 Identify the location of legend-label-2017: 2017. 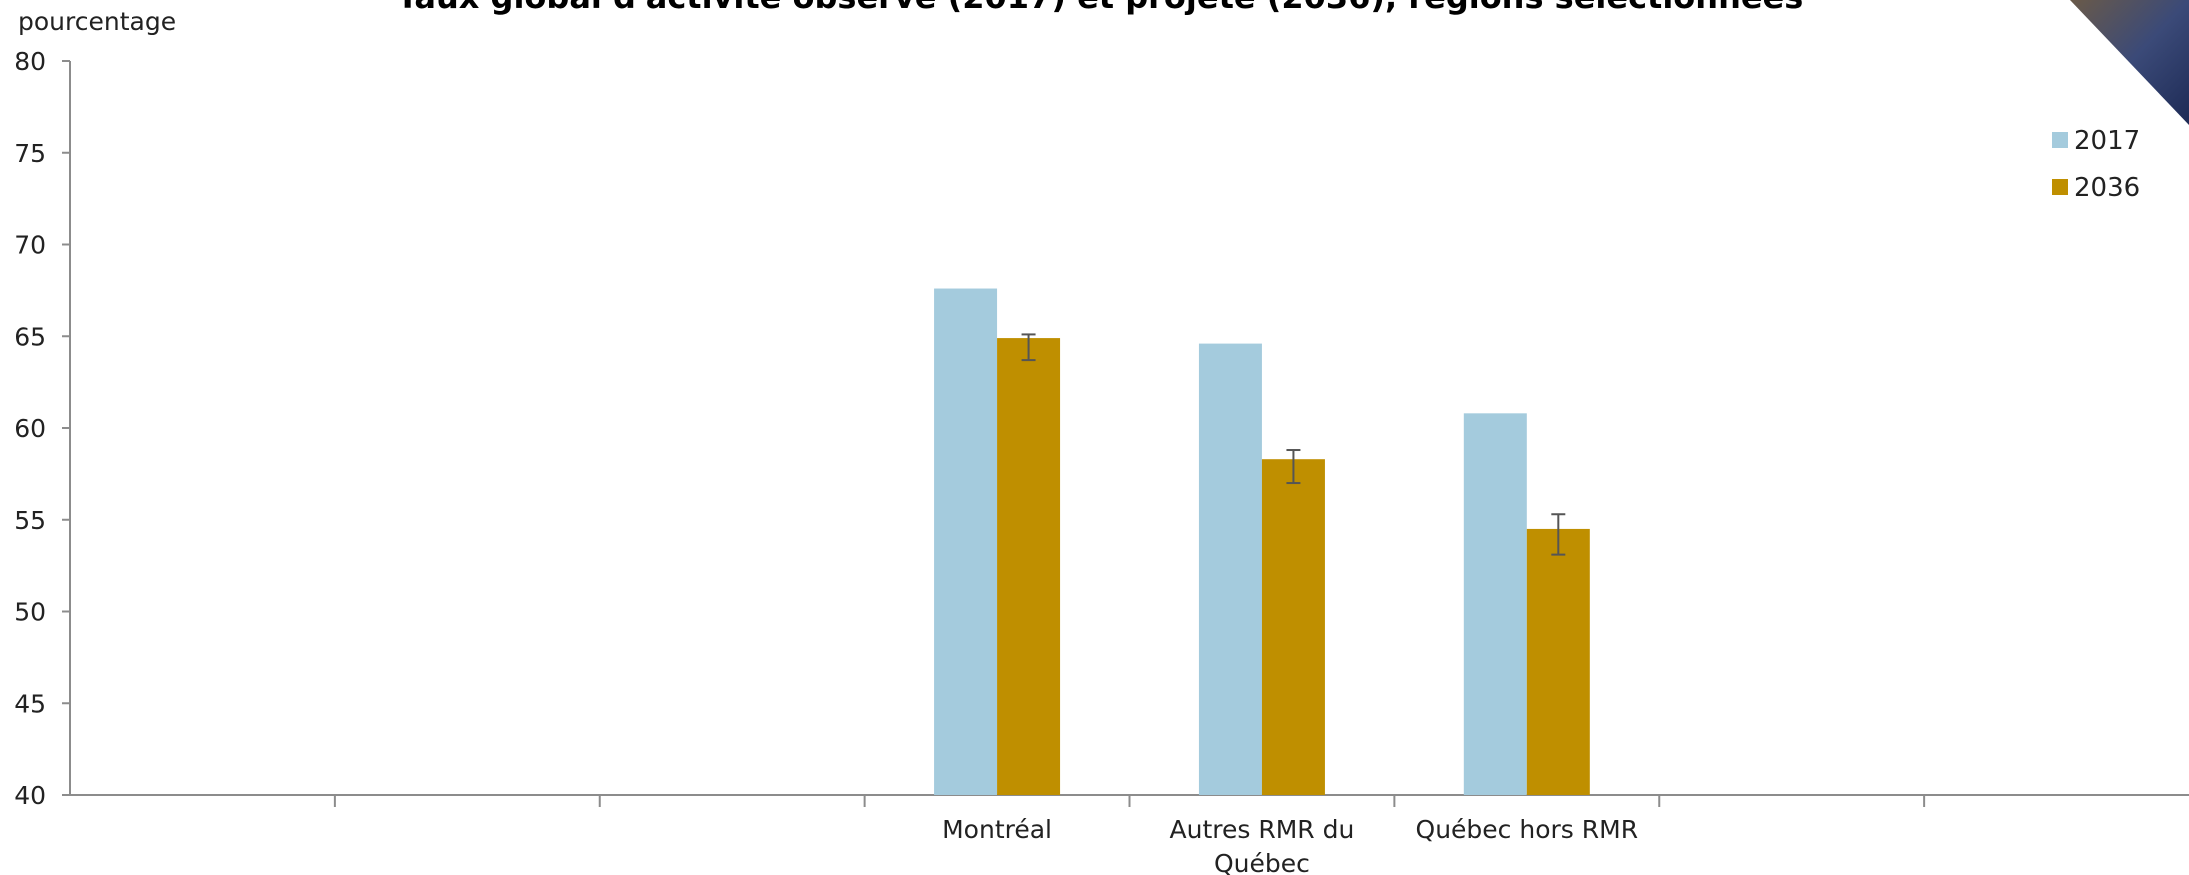
(2107, 141).